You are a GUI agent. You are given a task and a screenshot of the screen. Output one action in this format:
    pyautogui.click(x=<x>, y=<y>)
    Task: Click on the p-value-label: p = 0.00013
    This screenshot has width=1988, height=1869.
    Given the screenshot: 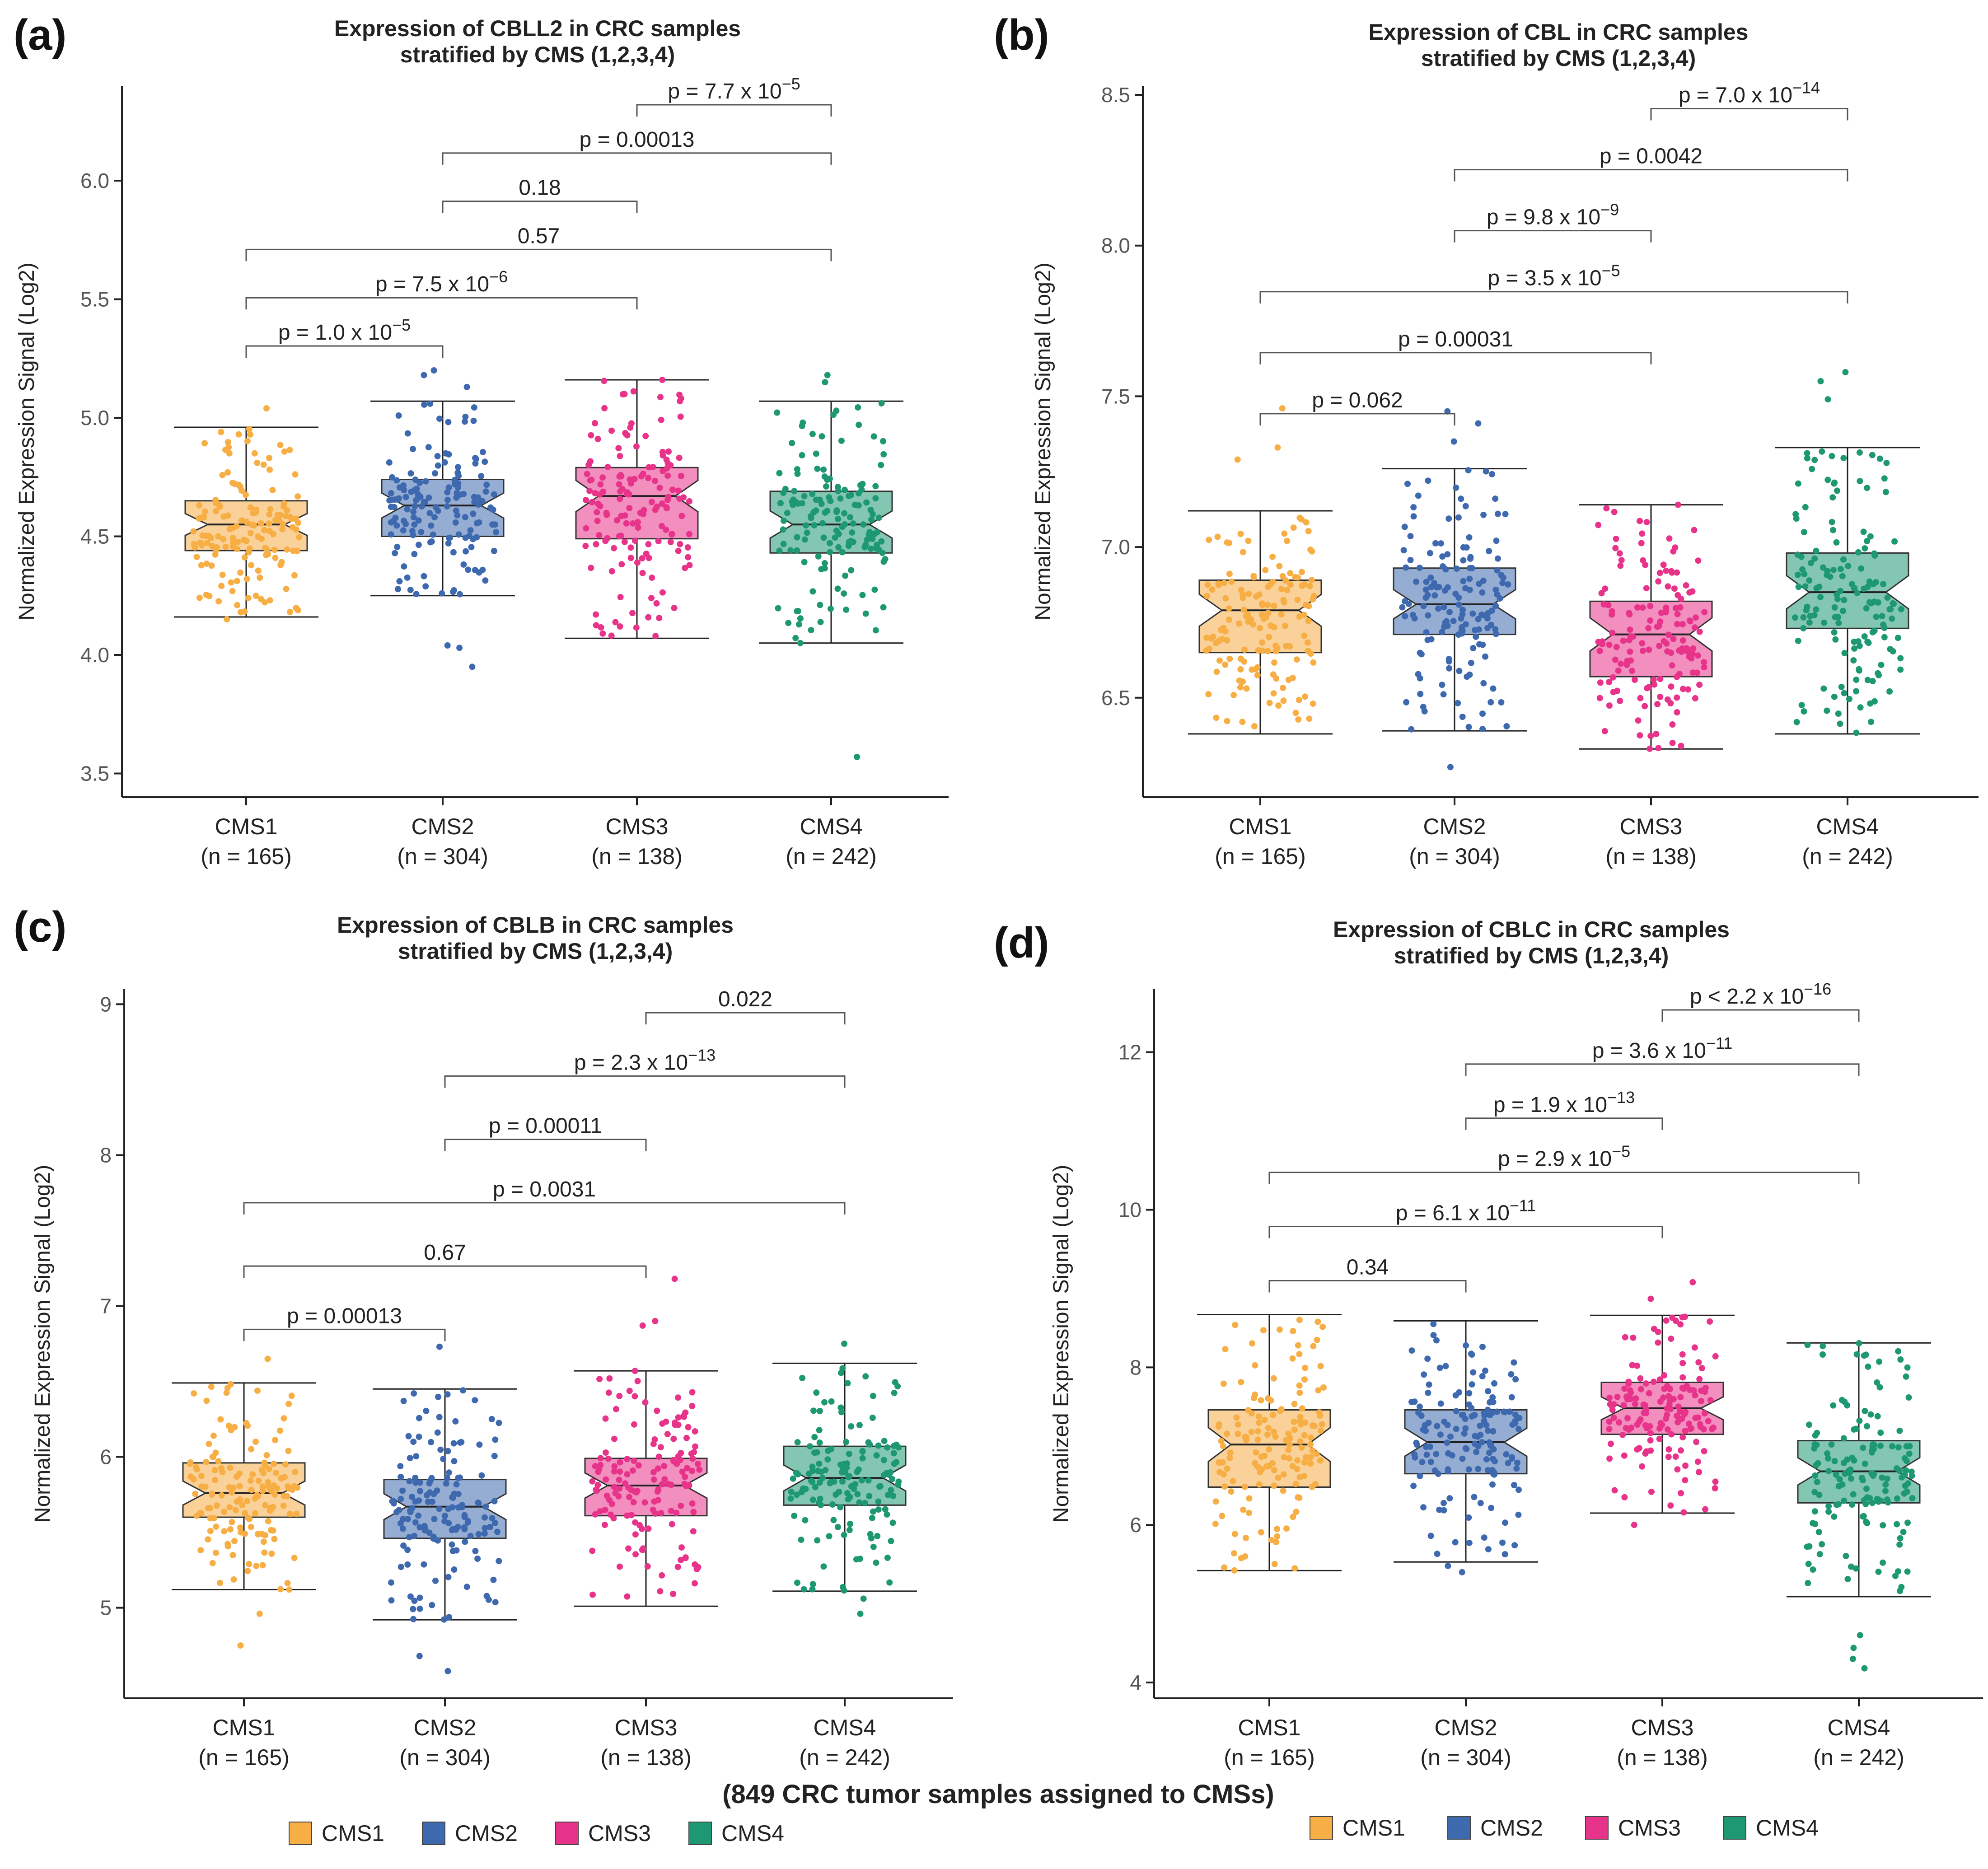 What is the action you would take?
    pyautogui.click(x=637, y=140)
    